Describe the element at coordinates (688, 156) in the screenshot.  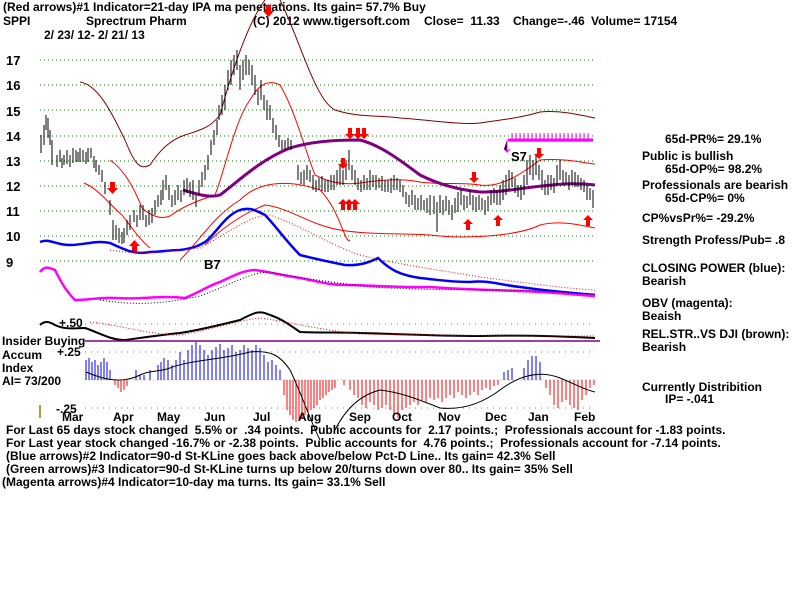
I see `public-status: Public is bullish` at that location.